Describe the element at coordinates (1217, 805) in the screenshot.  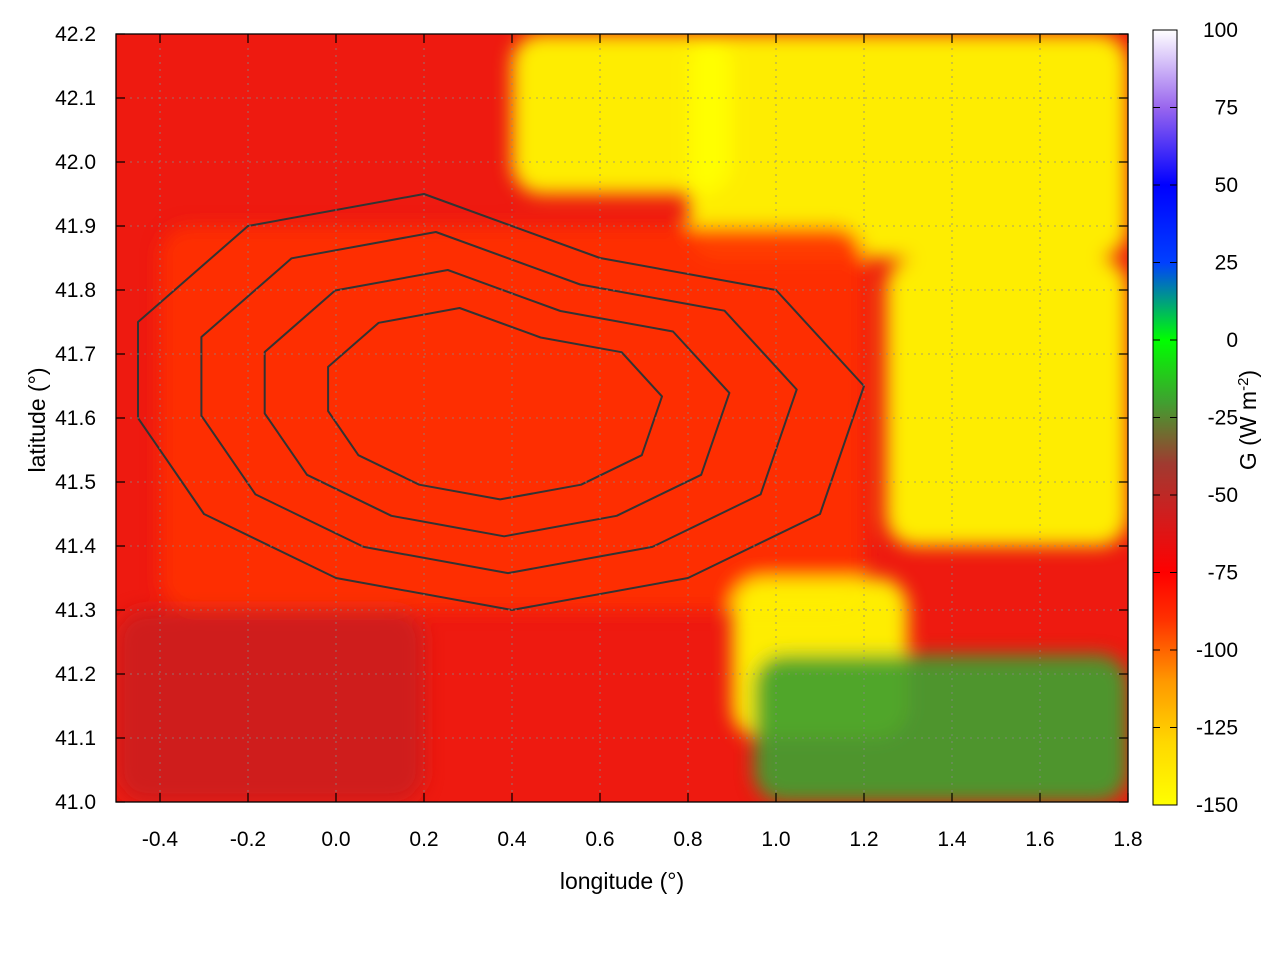
I see `colorbar-tick-label: -150` at that location.